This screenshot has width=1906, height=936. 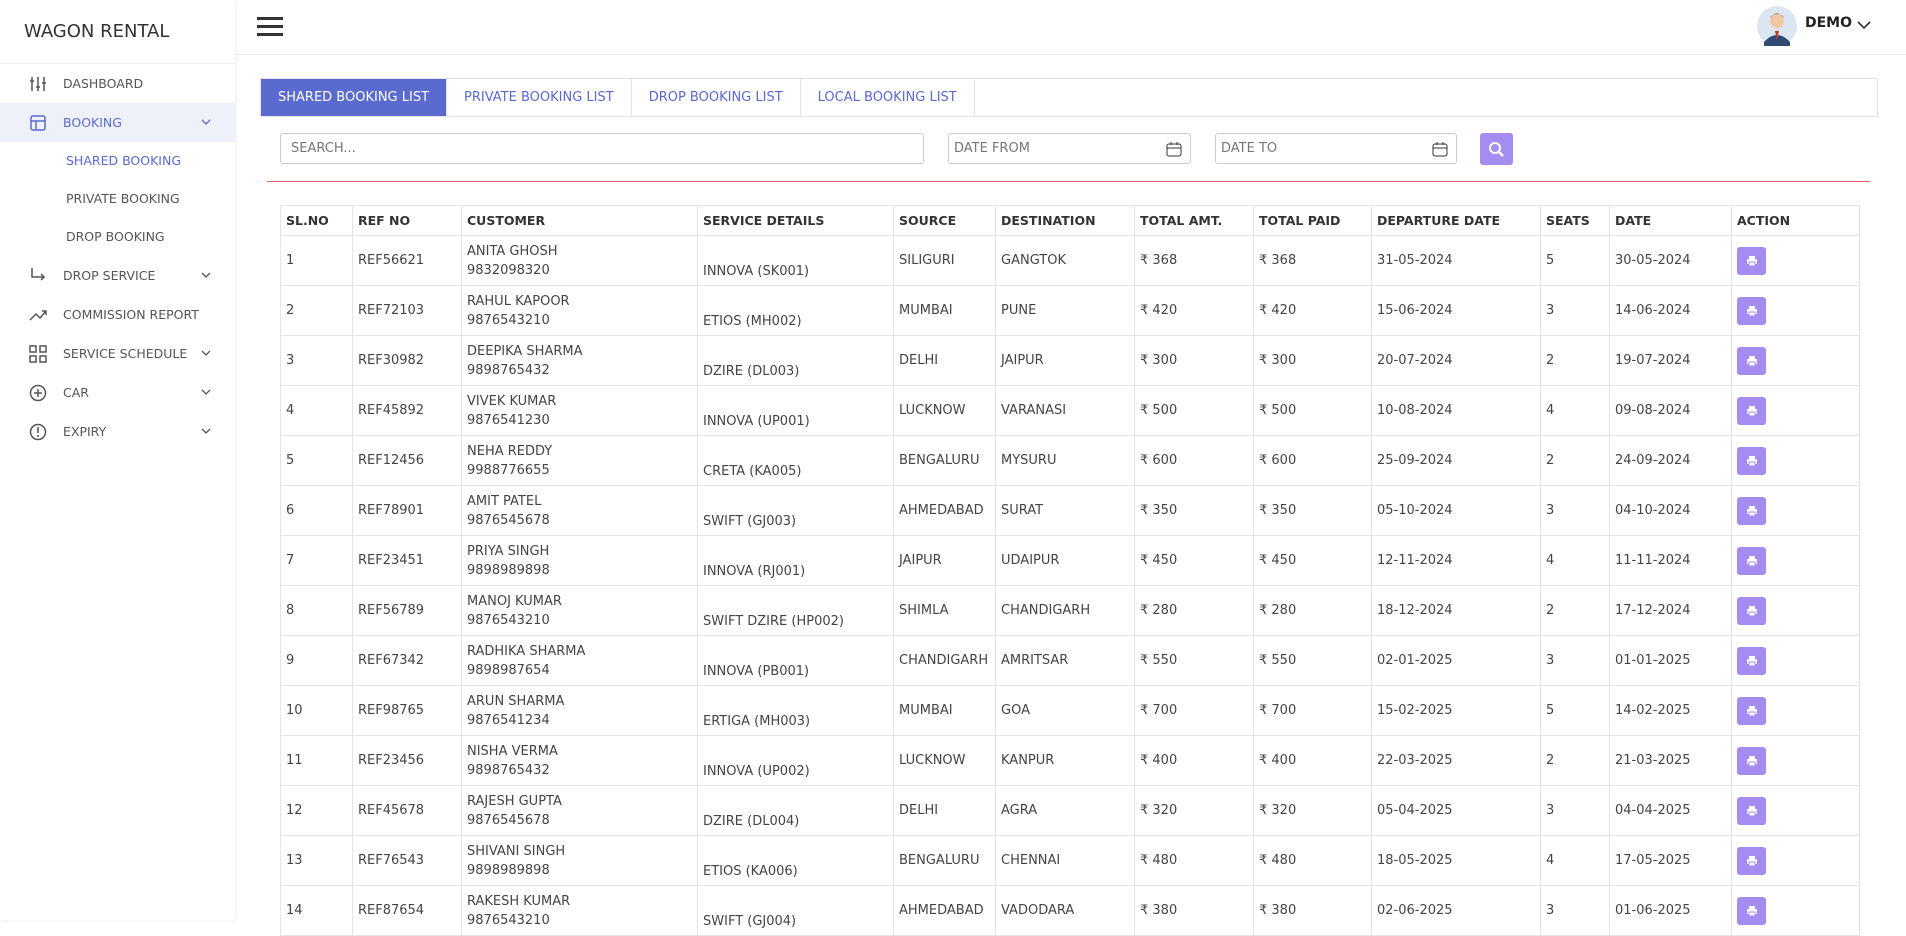 I want to click on service-cell: ETIOS (KA006), so click(x=795, y=860).